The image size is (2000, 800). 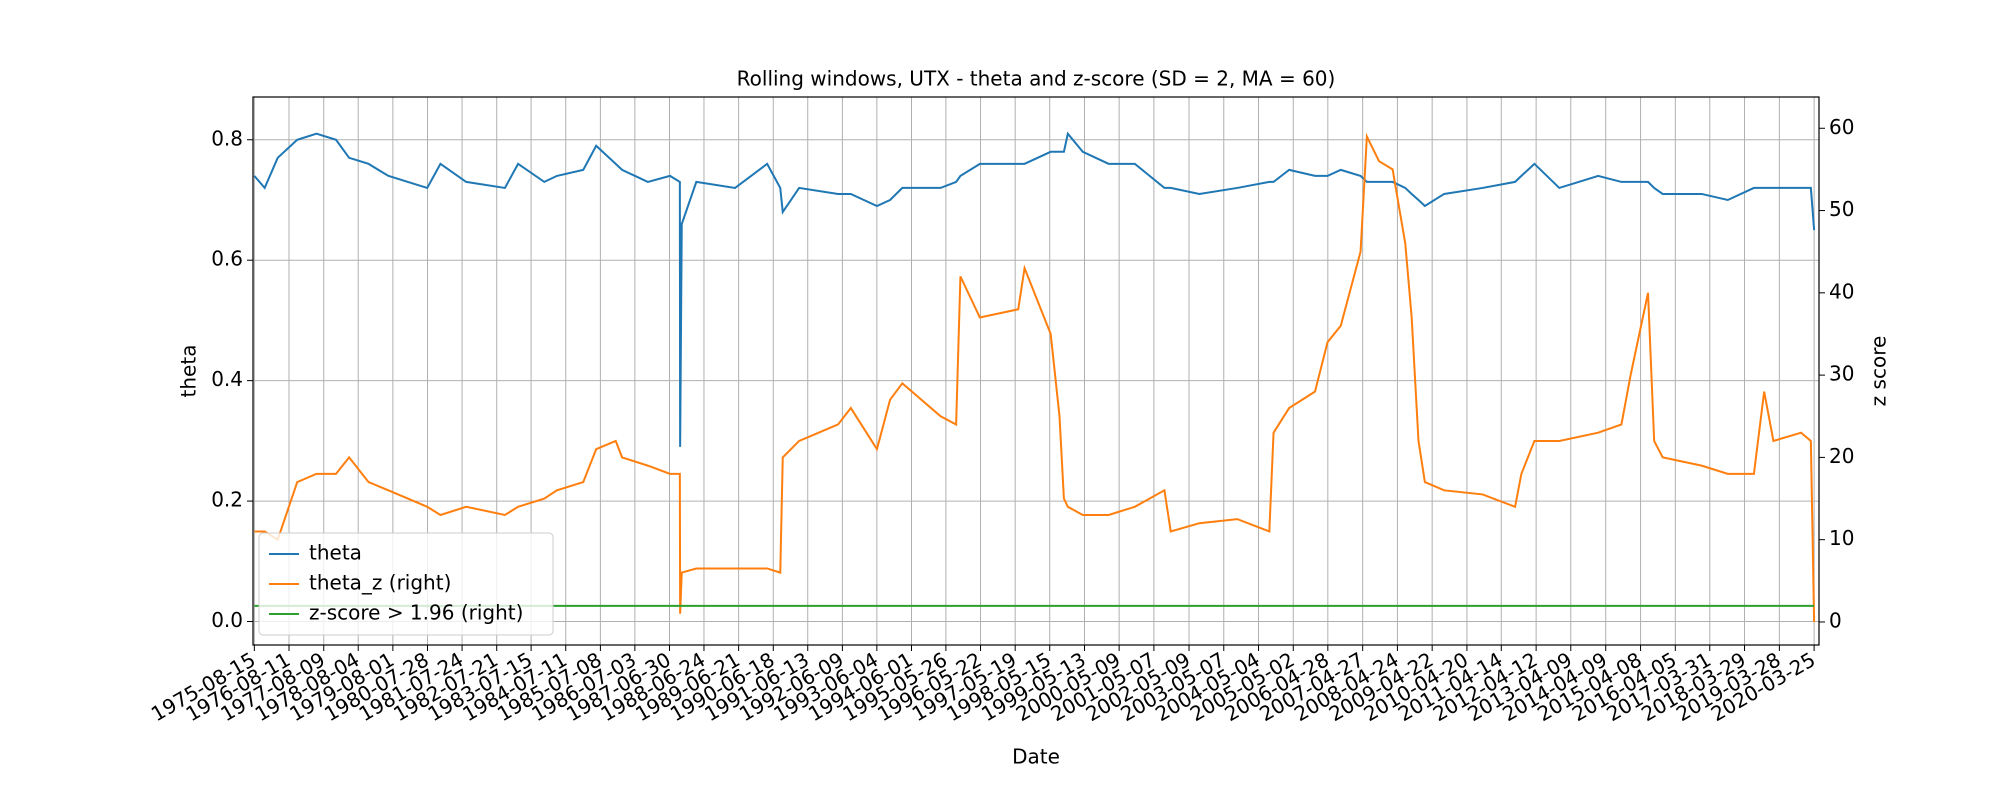 What do you see at coordinates (1835, 620) in the screenshot?
I see `y2-tick-label: 0` at bounding box center [1835, 620].